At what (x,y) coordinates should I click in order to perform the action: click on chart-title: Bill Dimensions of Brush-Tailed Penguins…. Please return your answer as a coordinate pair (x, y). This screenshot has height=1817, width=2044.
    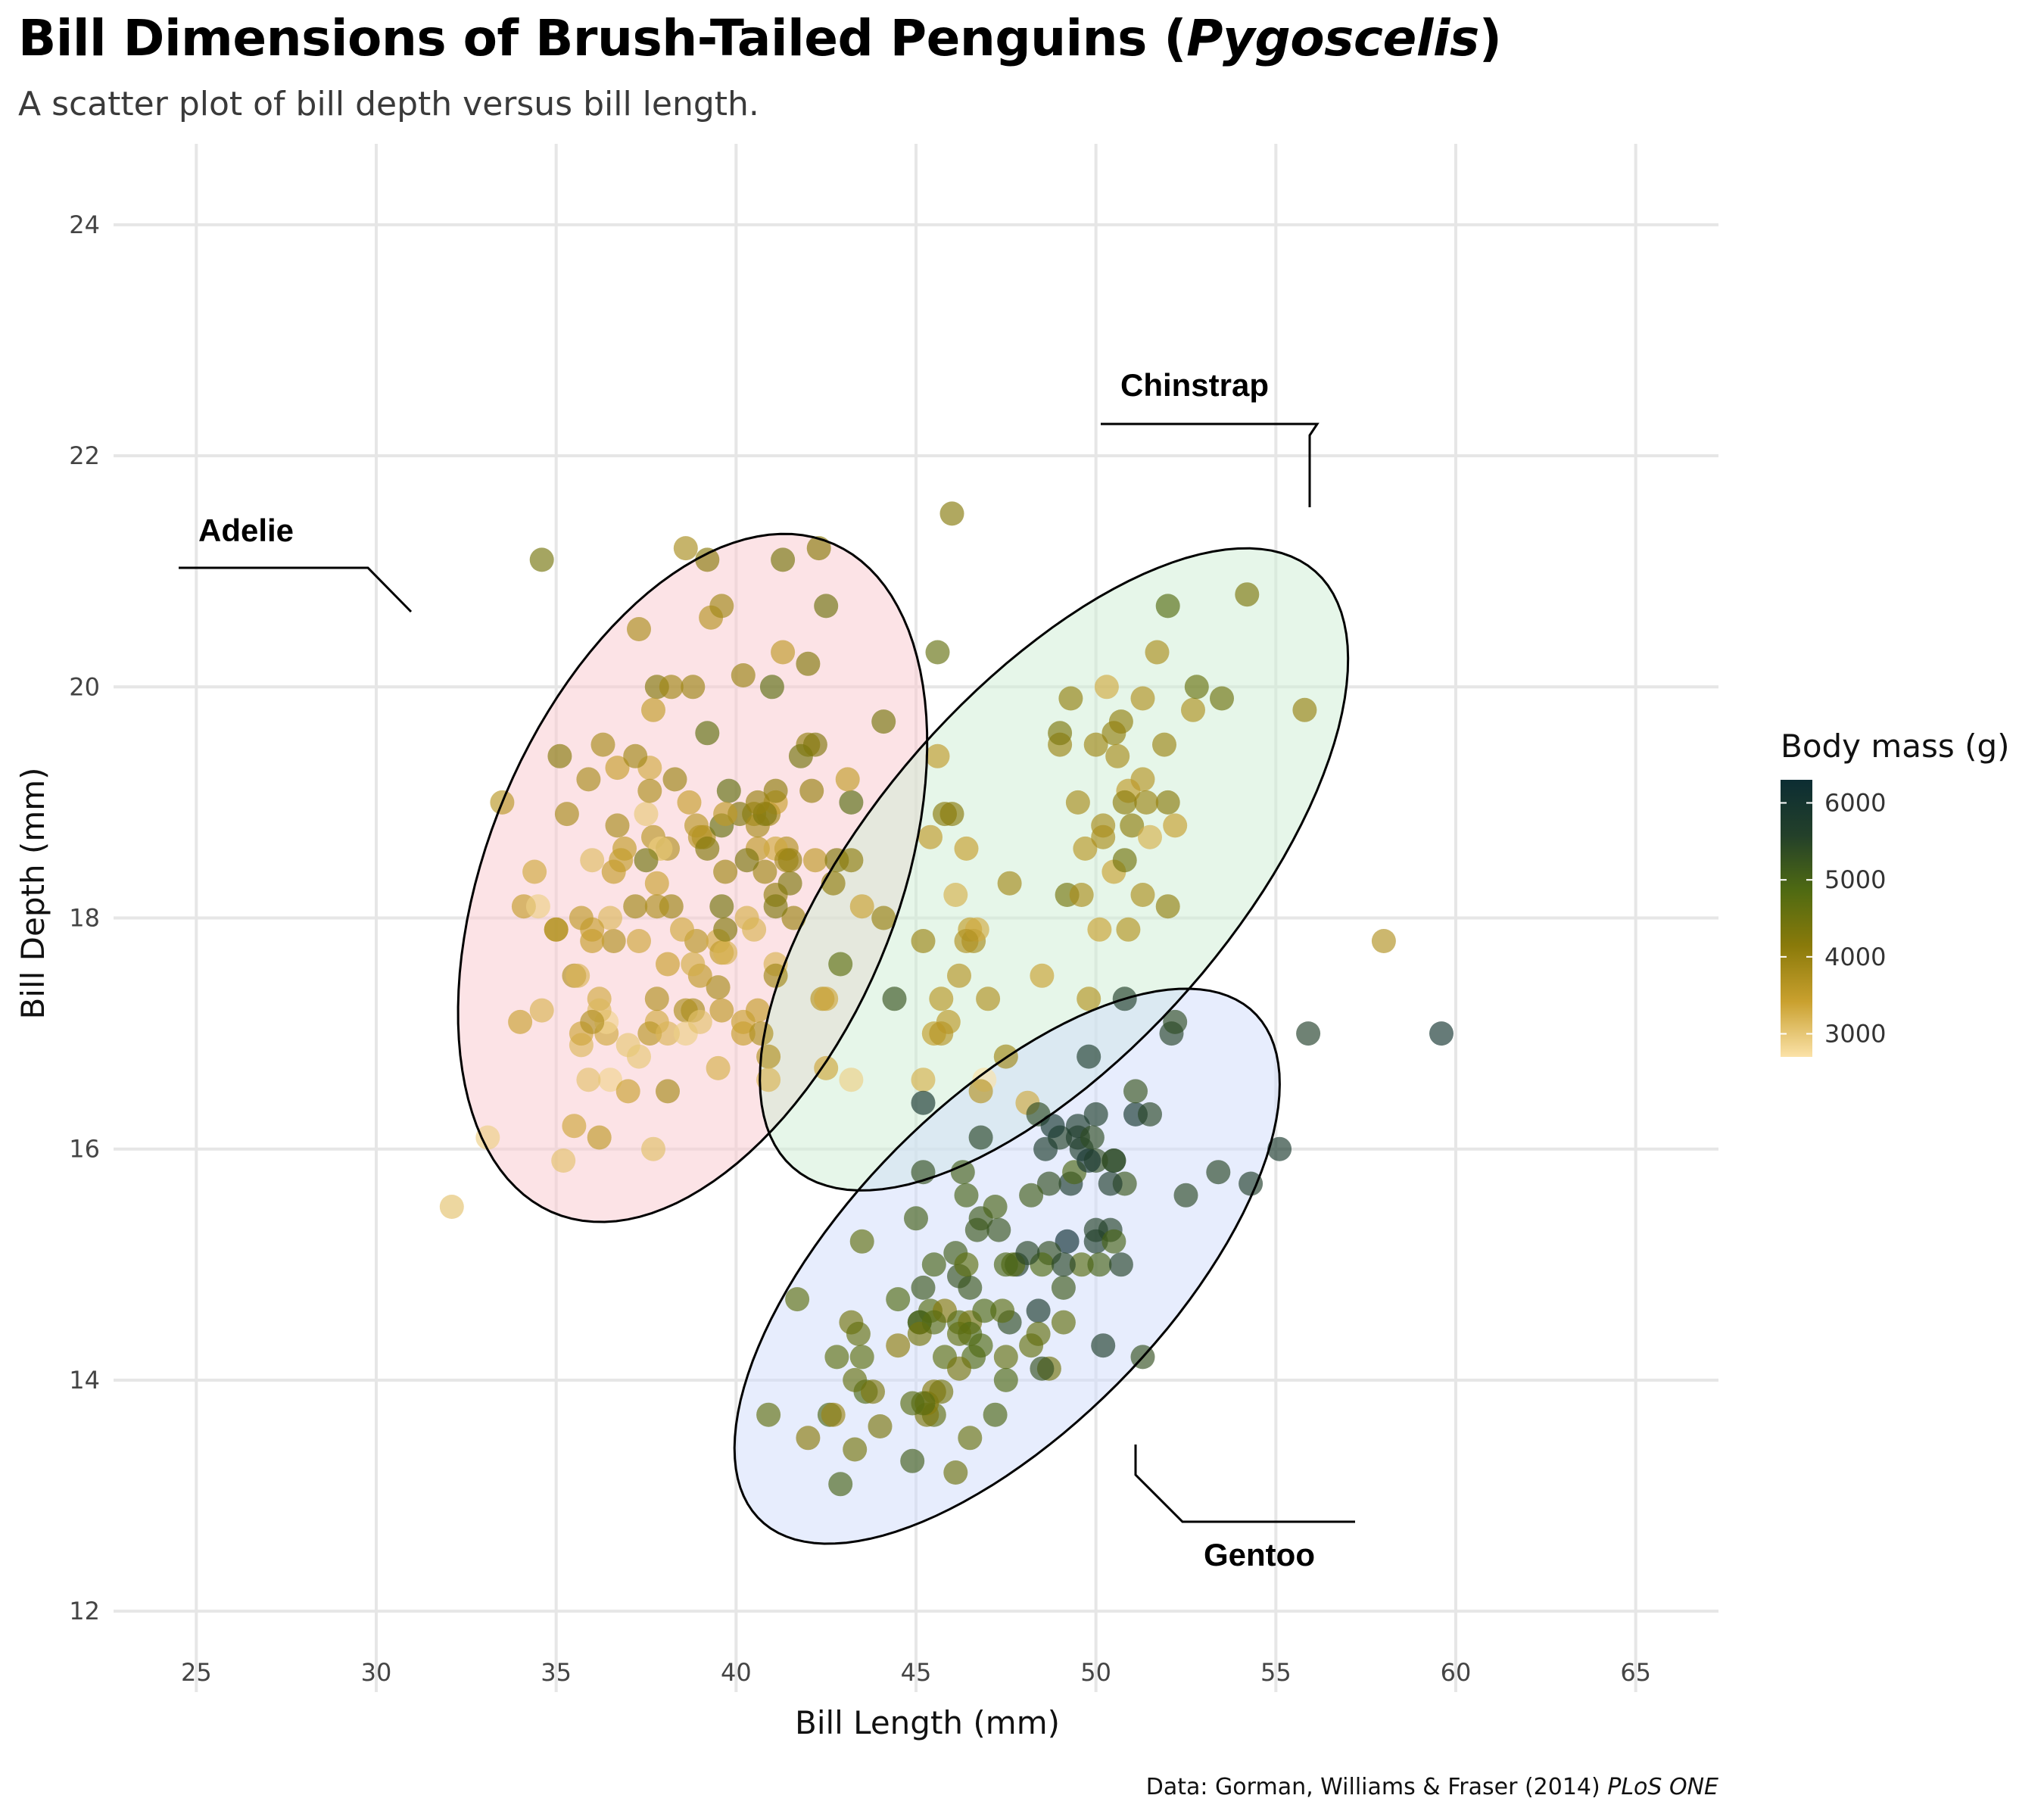
    Looking at the image, I should click on (760, 38).